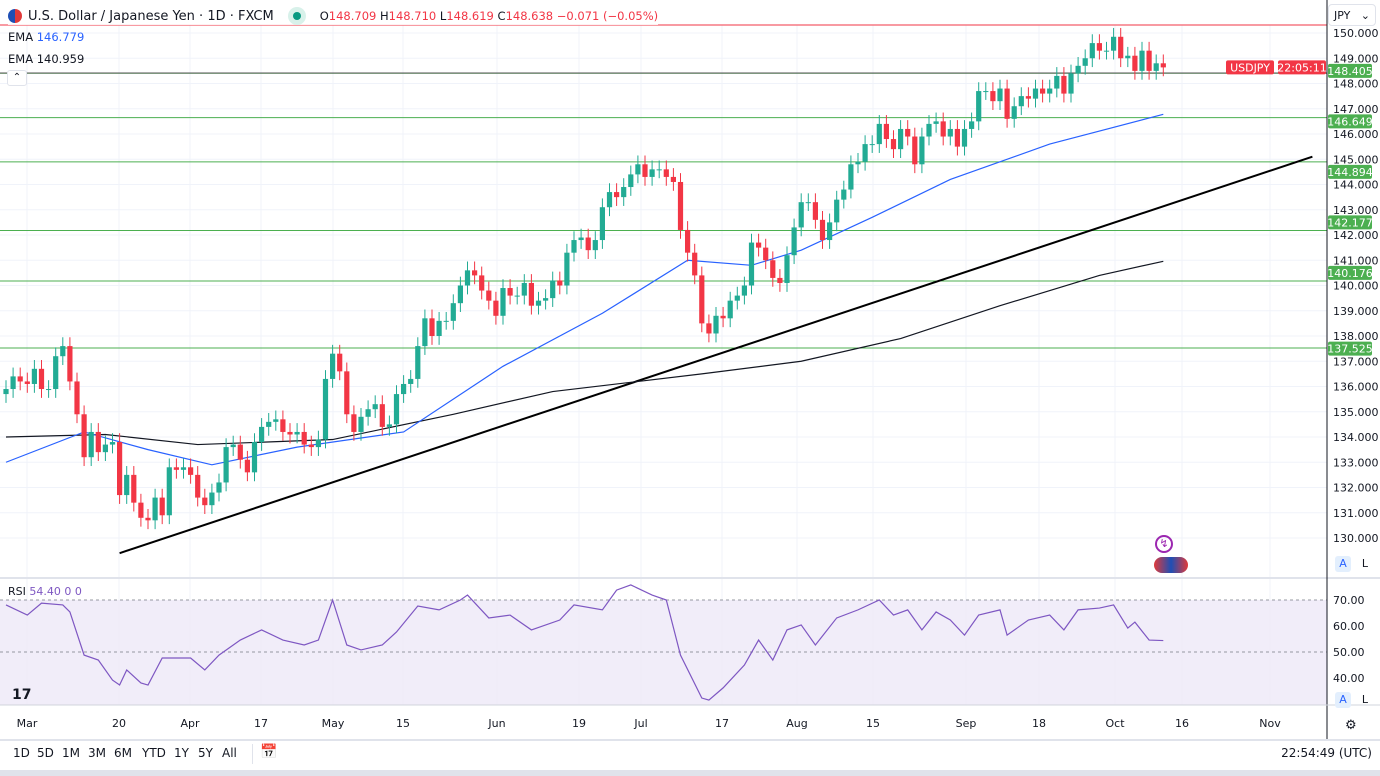 The height and width of the screenshot is (776, 1380). Describe the element at coordinates (71, 753) in the screenshot. I see `timeframe-1m: 1M` at that location.